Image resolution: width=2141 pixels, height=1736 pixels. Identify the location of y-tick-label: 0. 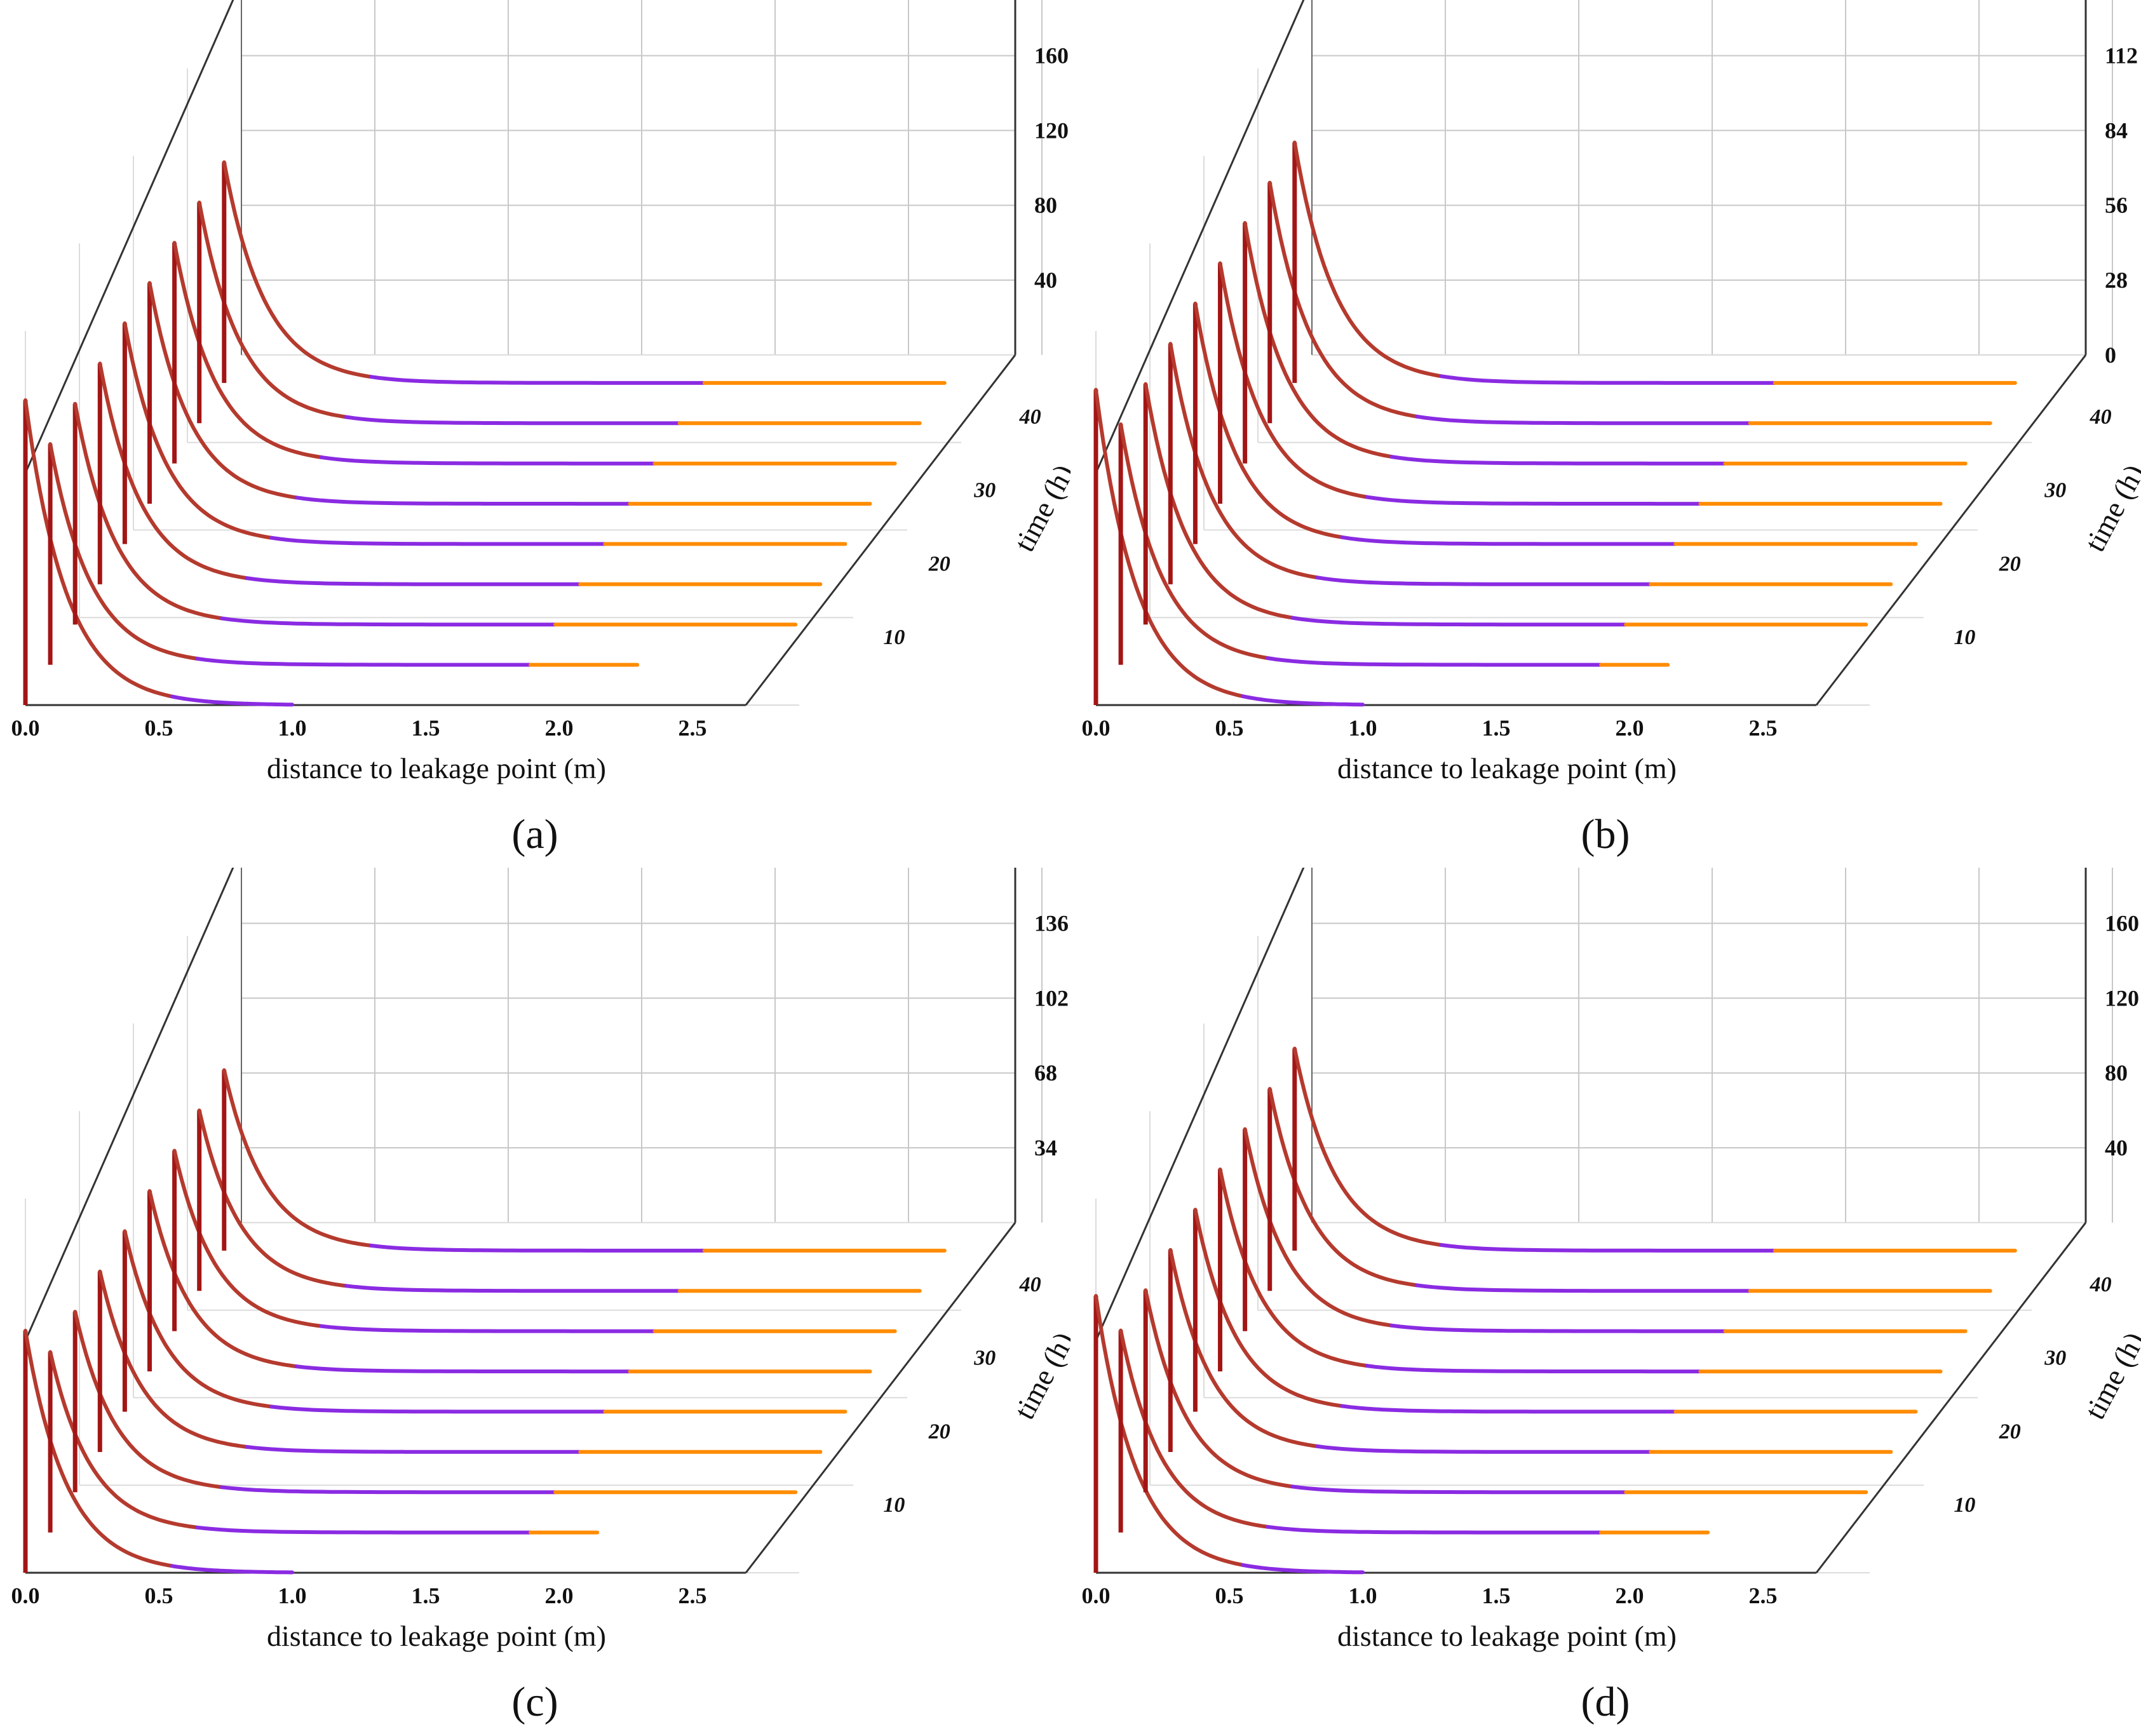
(2110, 355).